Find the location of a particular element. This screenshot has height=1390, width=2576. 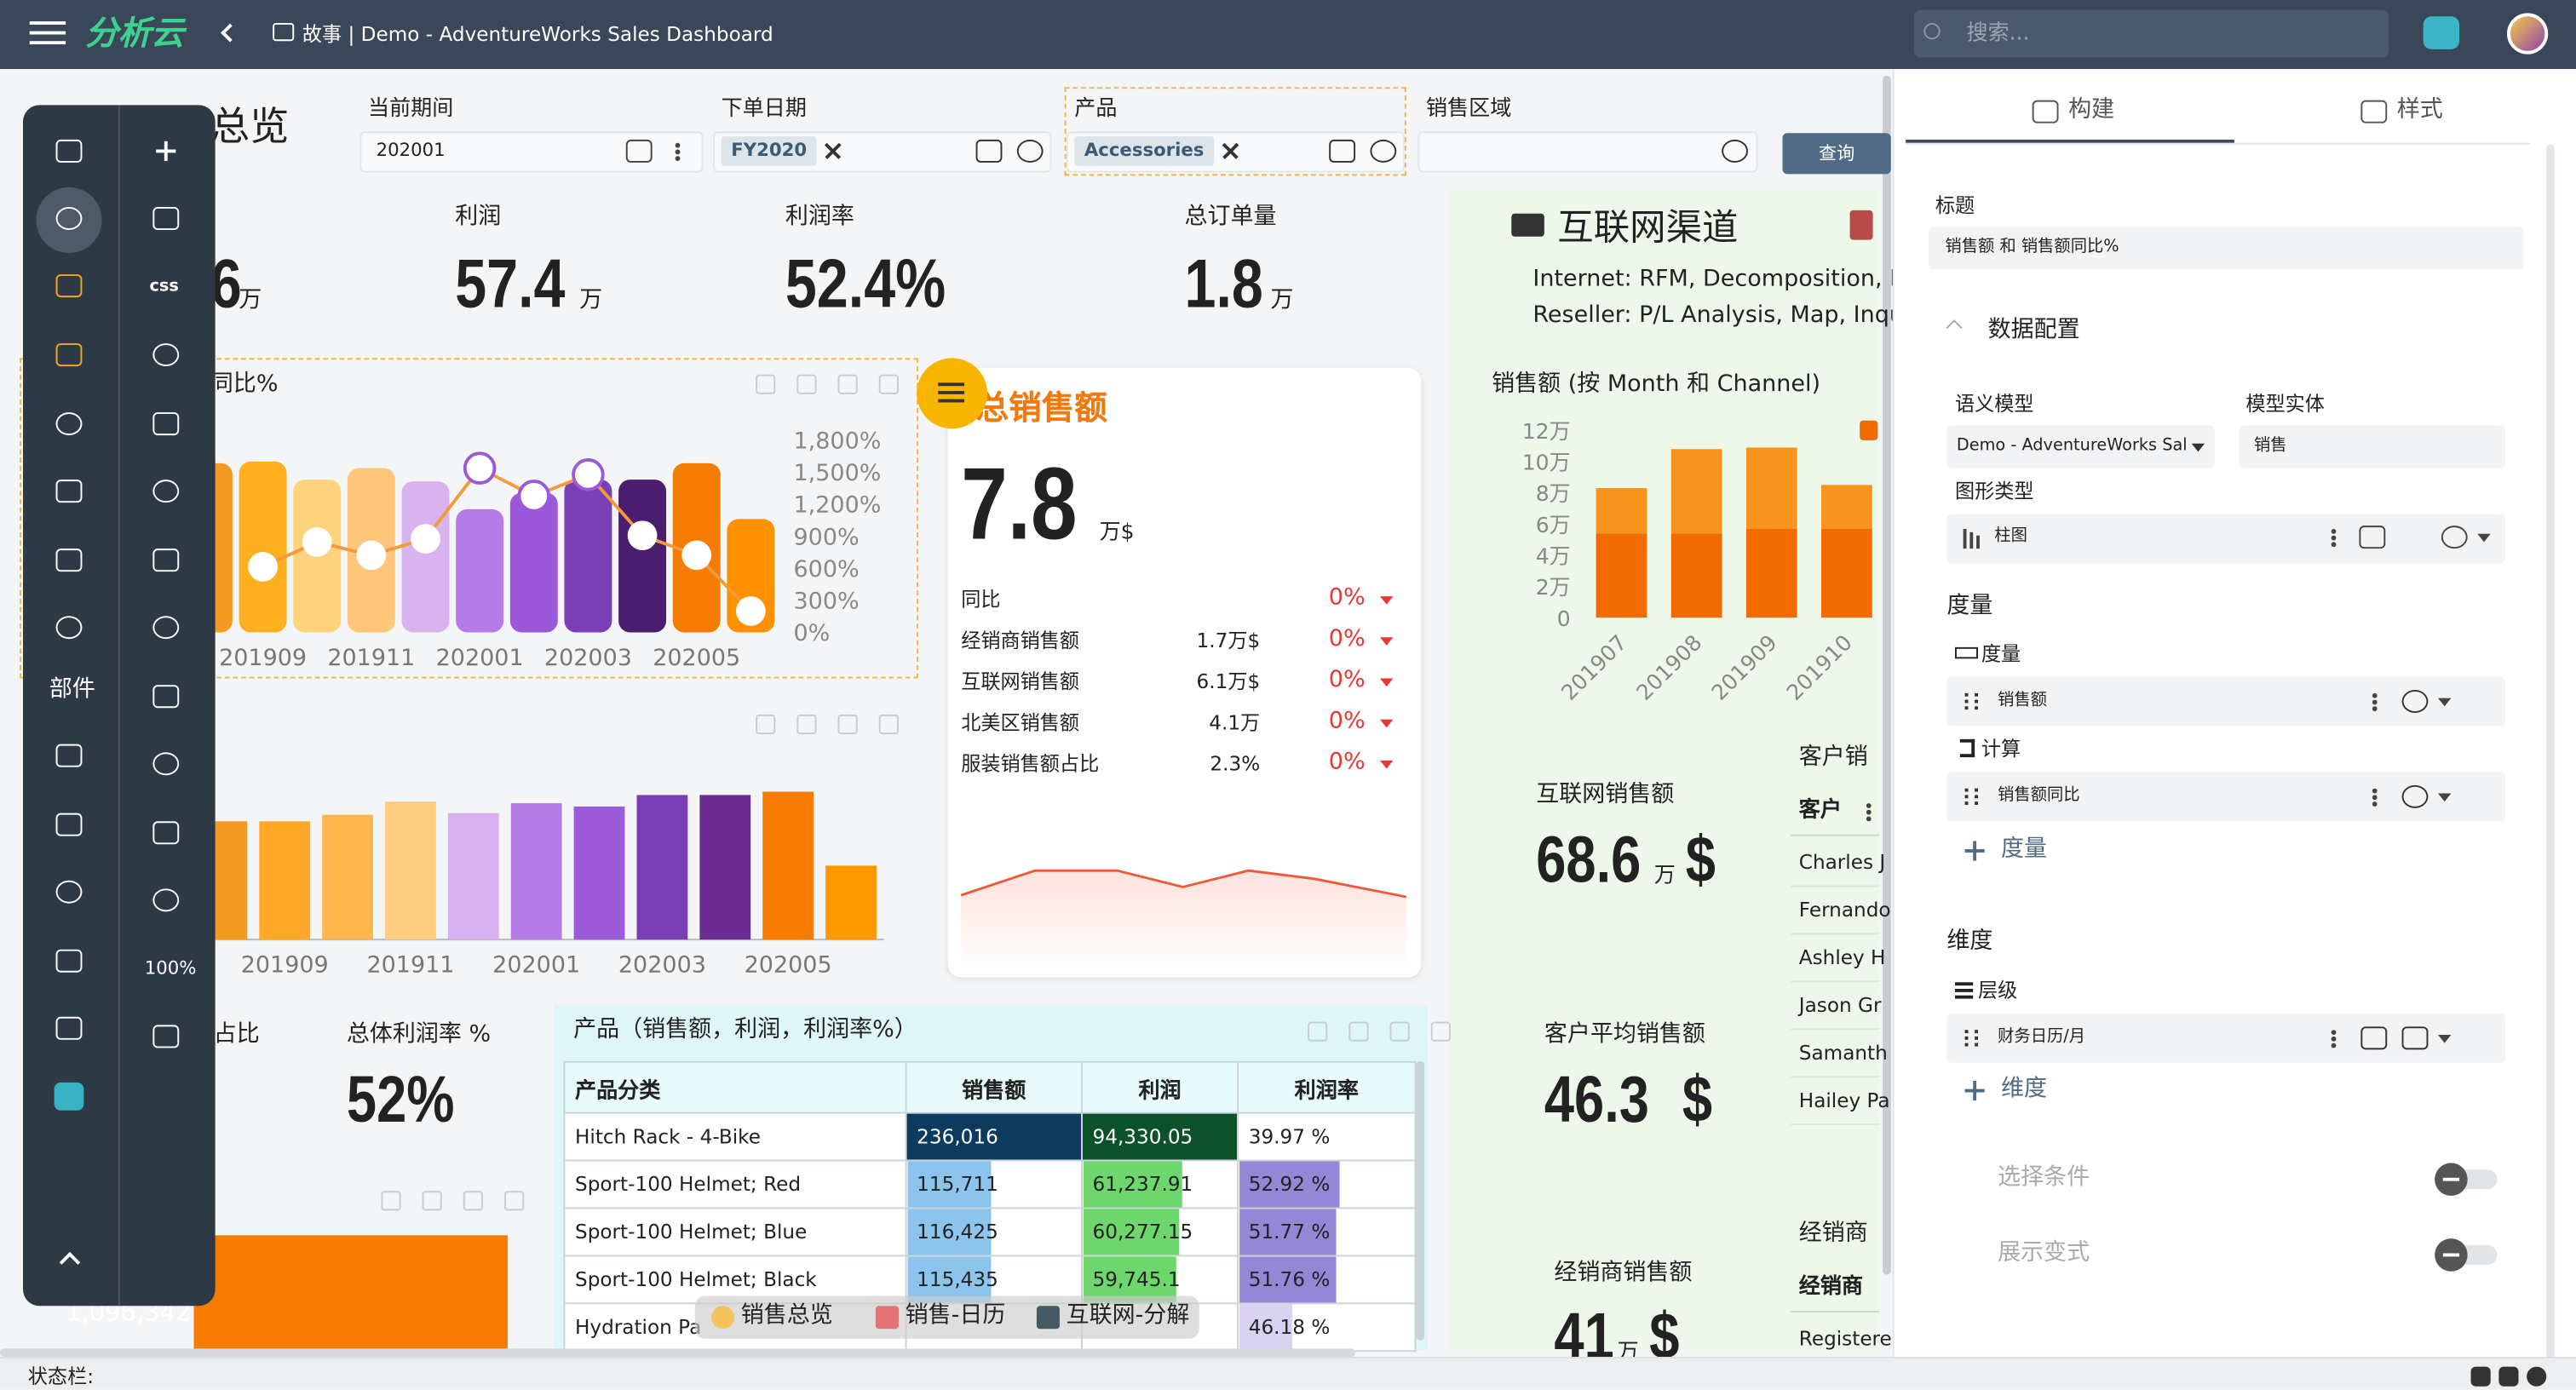

y2-tick-label: 1,800% is located at coordinates (837, 441).